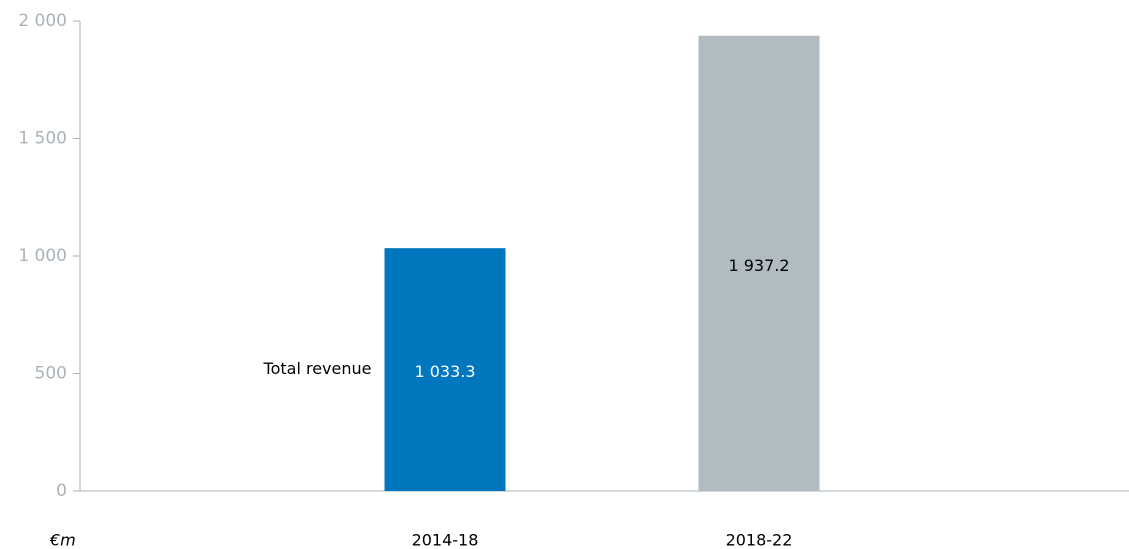  What do you see at coordinates (51, 374) in the screenshot?
I see `y-tick-label: 500` at bounding box center [51, 374].